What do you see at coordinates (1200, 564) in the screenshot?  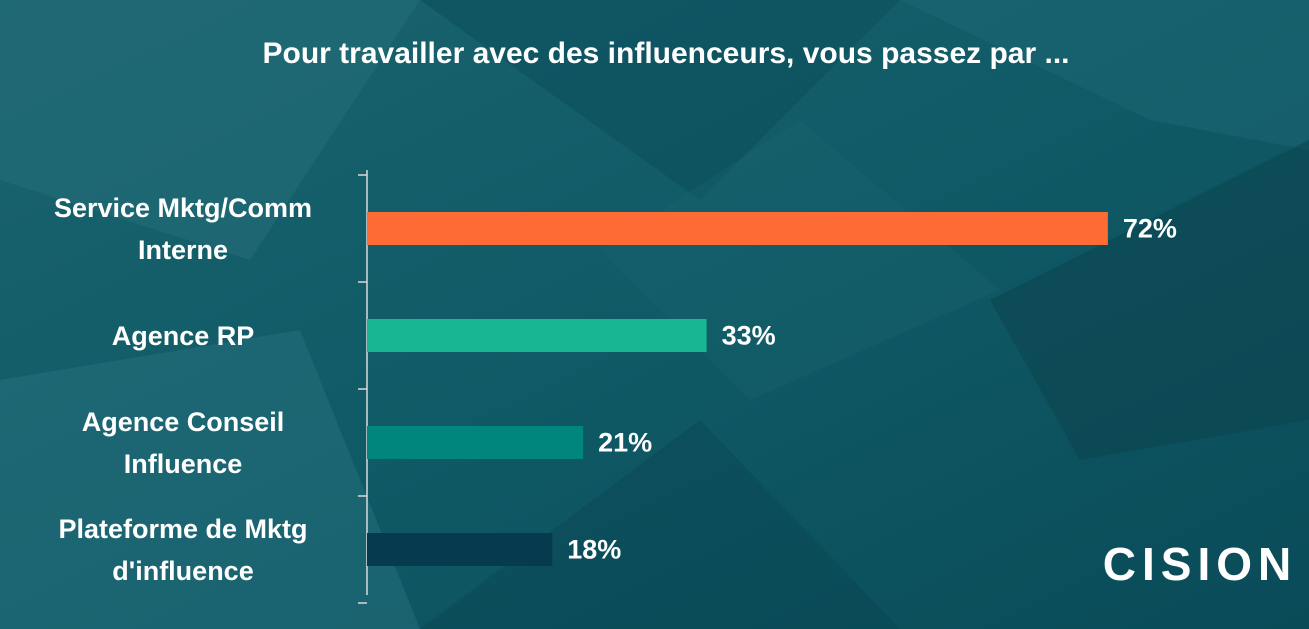 I see `logo: CISION` at bounding box center [1200, 564].